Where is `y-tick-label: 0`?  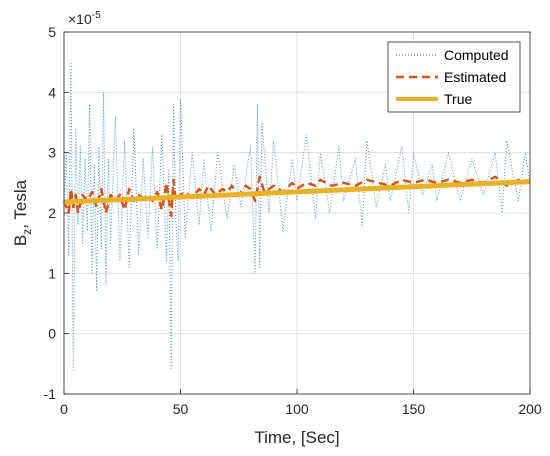 y-tick-label: 0 is located at coordinates (52, 334).